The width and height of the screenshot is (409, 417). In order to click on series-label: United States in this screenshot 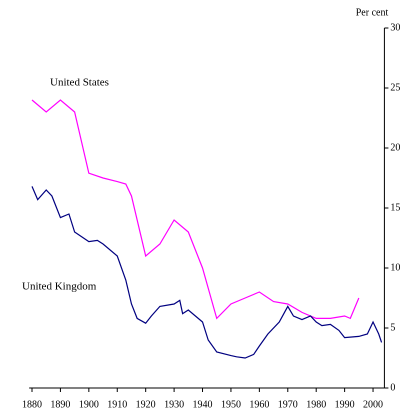, I will do `click(79, 83)`.